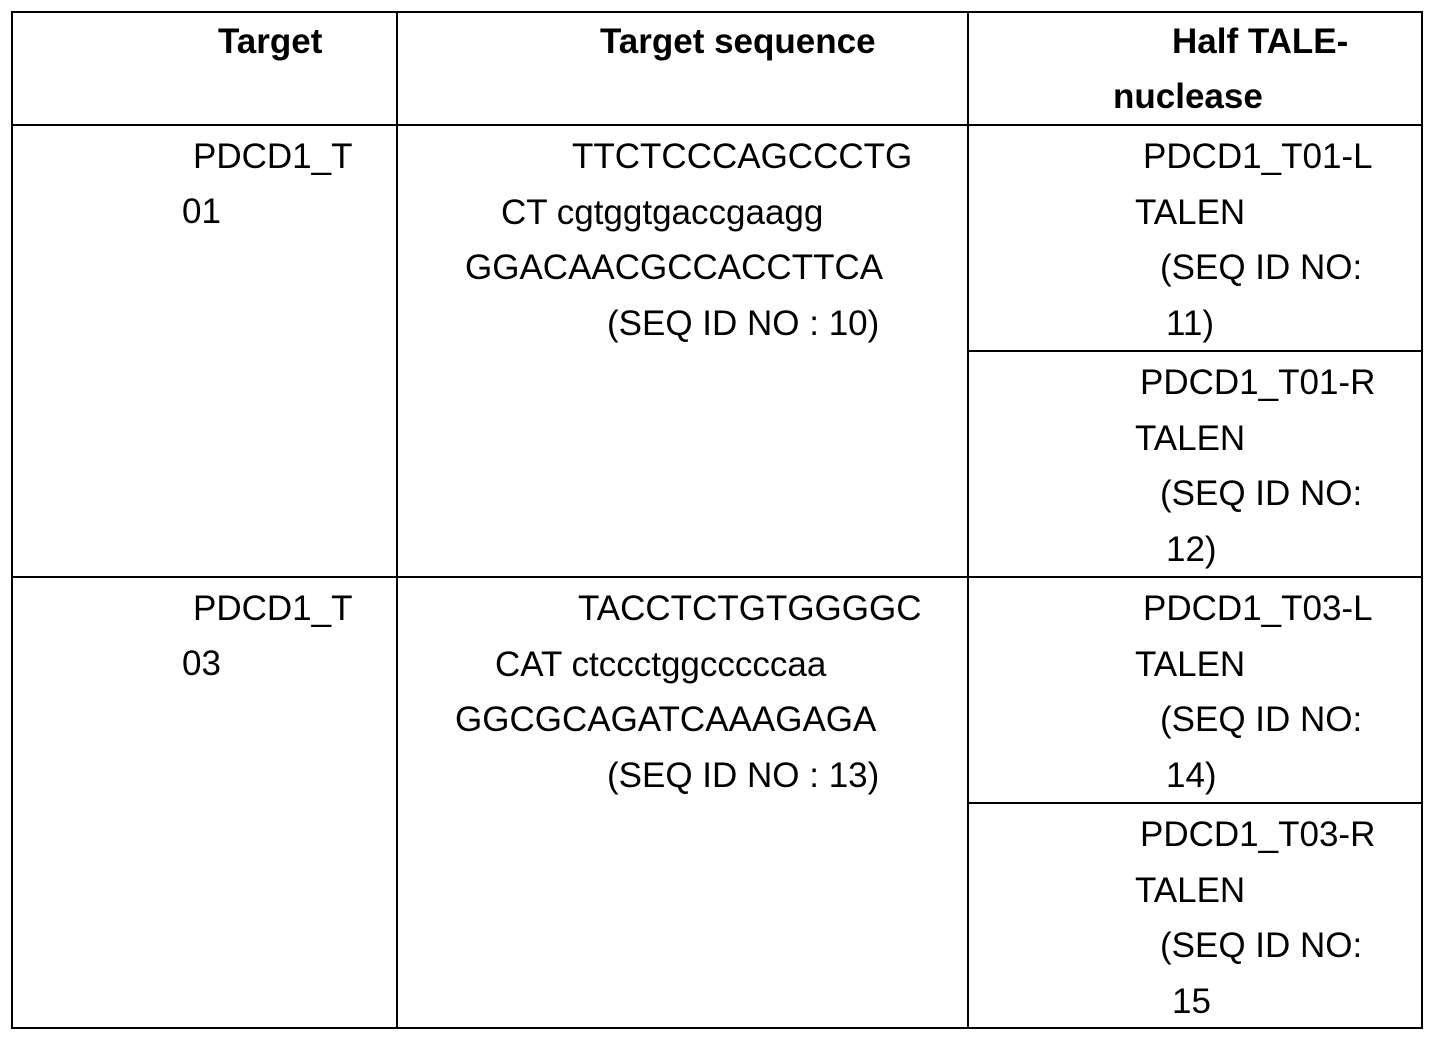  What do you see at coordinates (1191, 550) in the screenshot?
I see `half-talen-cell: 12)` at bounding box center [1191, 550].